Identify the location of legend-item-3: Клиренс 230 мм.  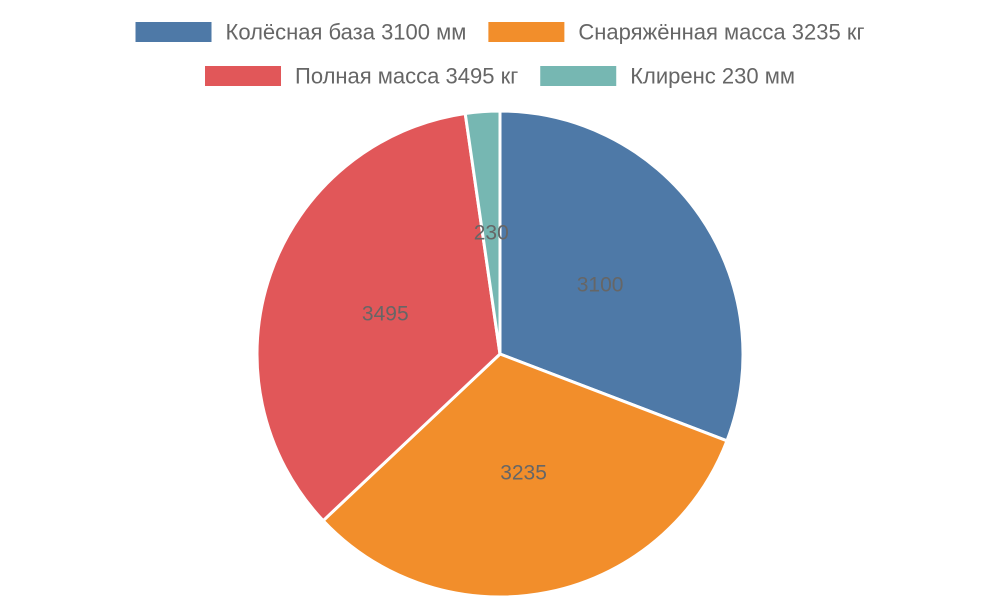
(667, 76).